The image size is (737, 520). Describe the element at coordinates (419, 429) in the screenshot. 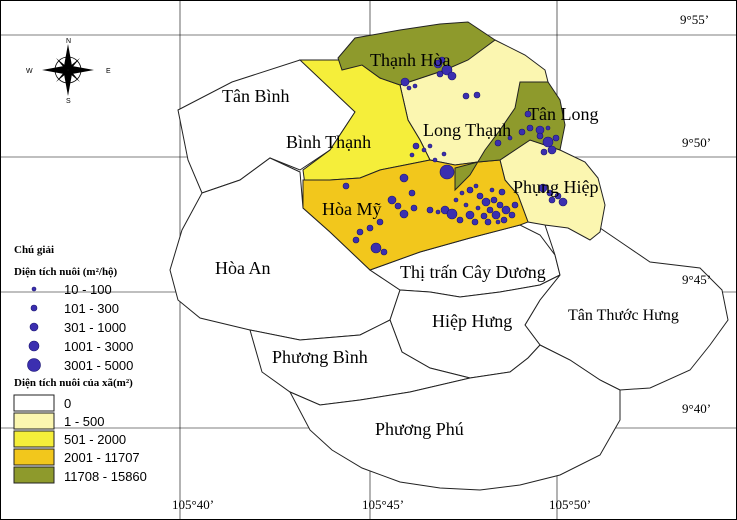

I see `label-phuong-phu: Phương Phú` at that location.